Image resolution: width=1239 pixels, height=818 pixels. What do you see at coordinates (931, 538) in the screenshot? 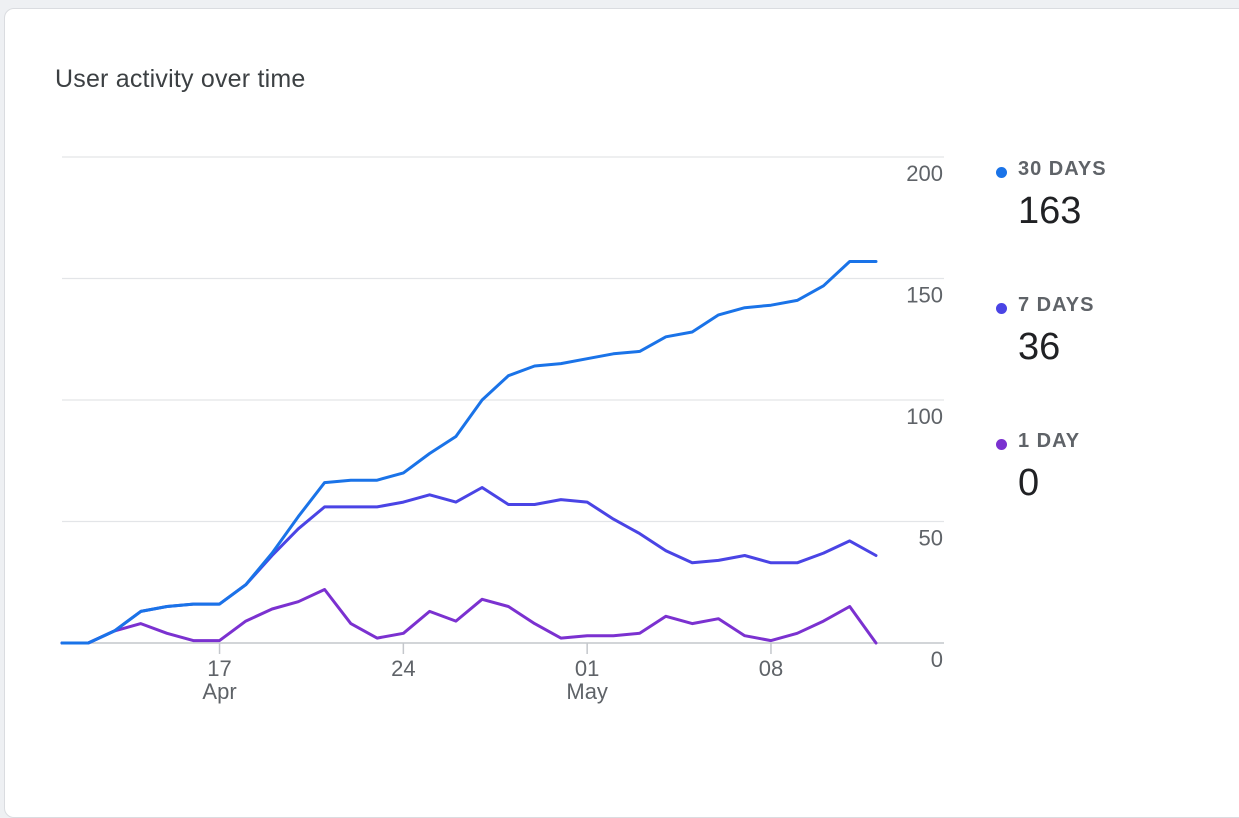
I see `y-tick-label: 50` at bounding box center [931, 538].